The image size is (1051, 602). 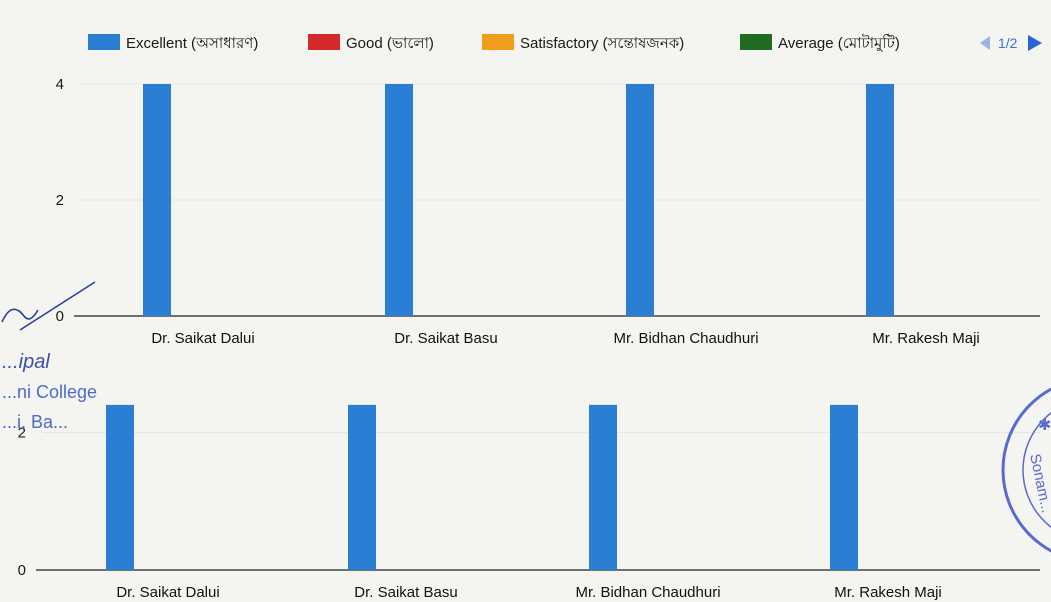 What do you see at coordinates (1035, 43) in the screenshot?
I see `triangle-right-icon` at bounding box center [1035, 43].